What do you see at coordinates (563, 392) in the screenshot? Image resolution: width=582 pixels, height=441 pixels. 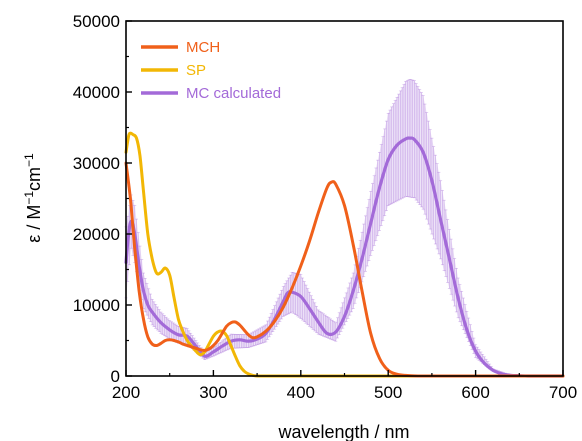 I see `x-tick-label: 700` at bounding box center [563, 392].